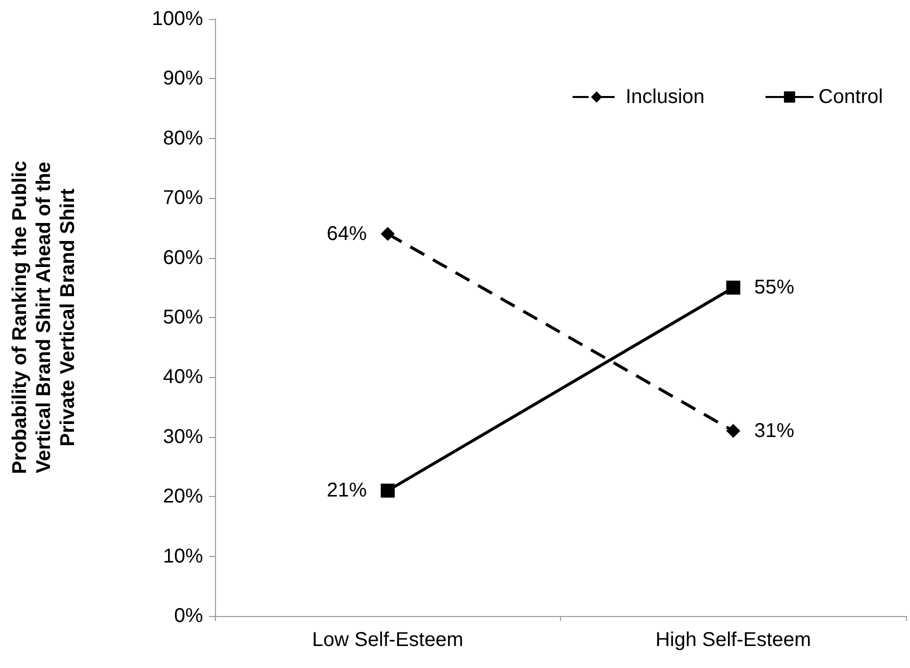 This screenshot has width=910, height=668. I want to click on y-tick-label: 60%, so click(183, 257).